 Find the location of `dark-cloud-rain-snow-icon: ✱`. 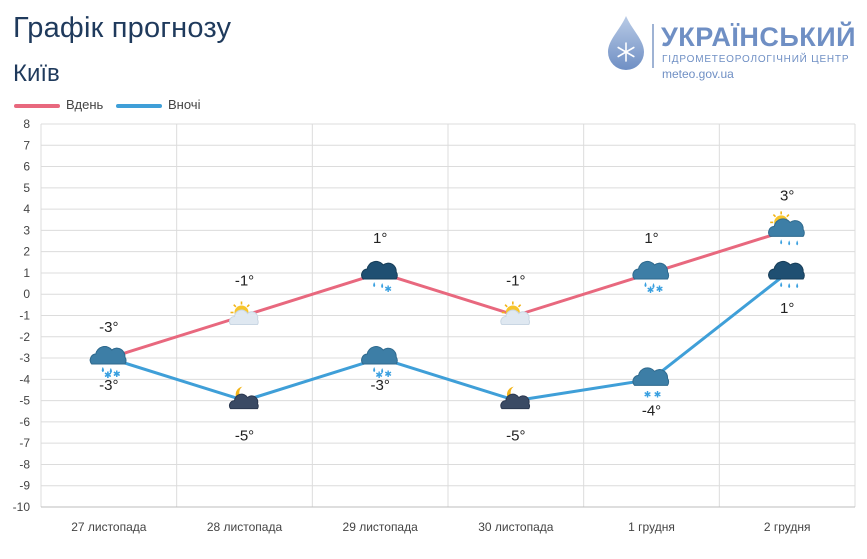

dark-cloud-rain-snow-icon: ✱ is located at coordinates (379, 278).